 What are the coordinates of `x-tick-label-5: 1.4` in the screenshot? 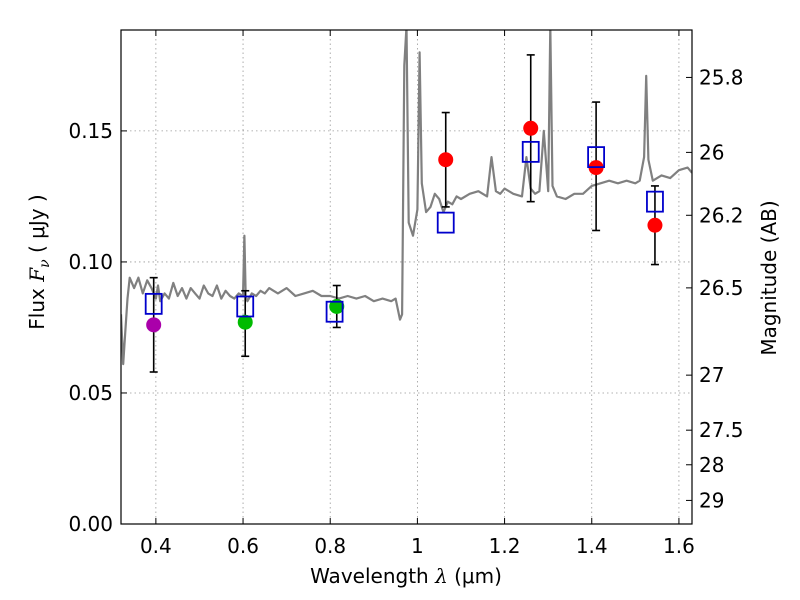 It's located at (592, 546).